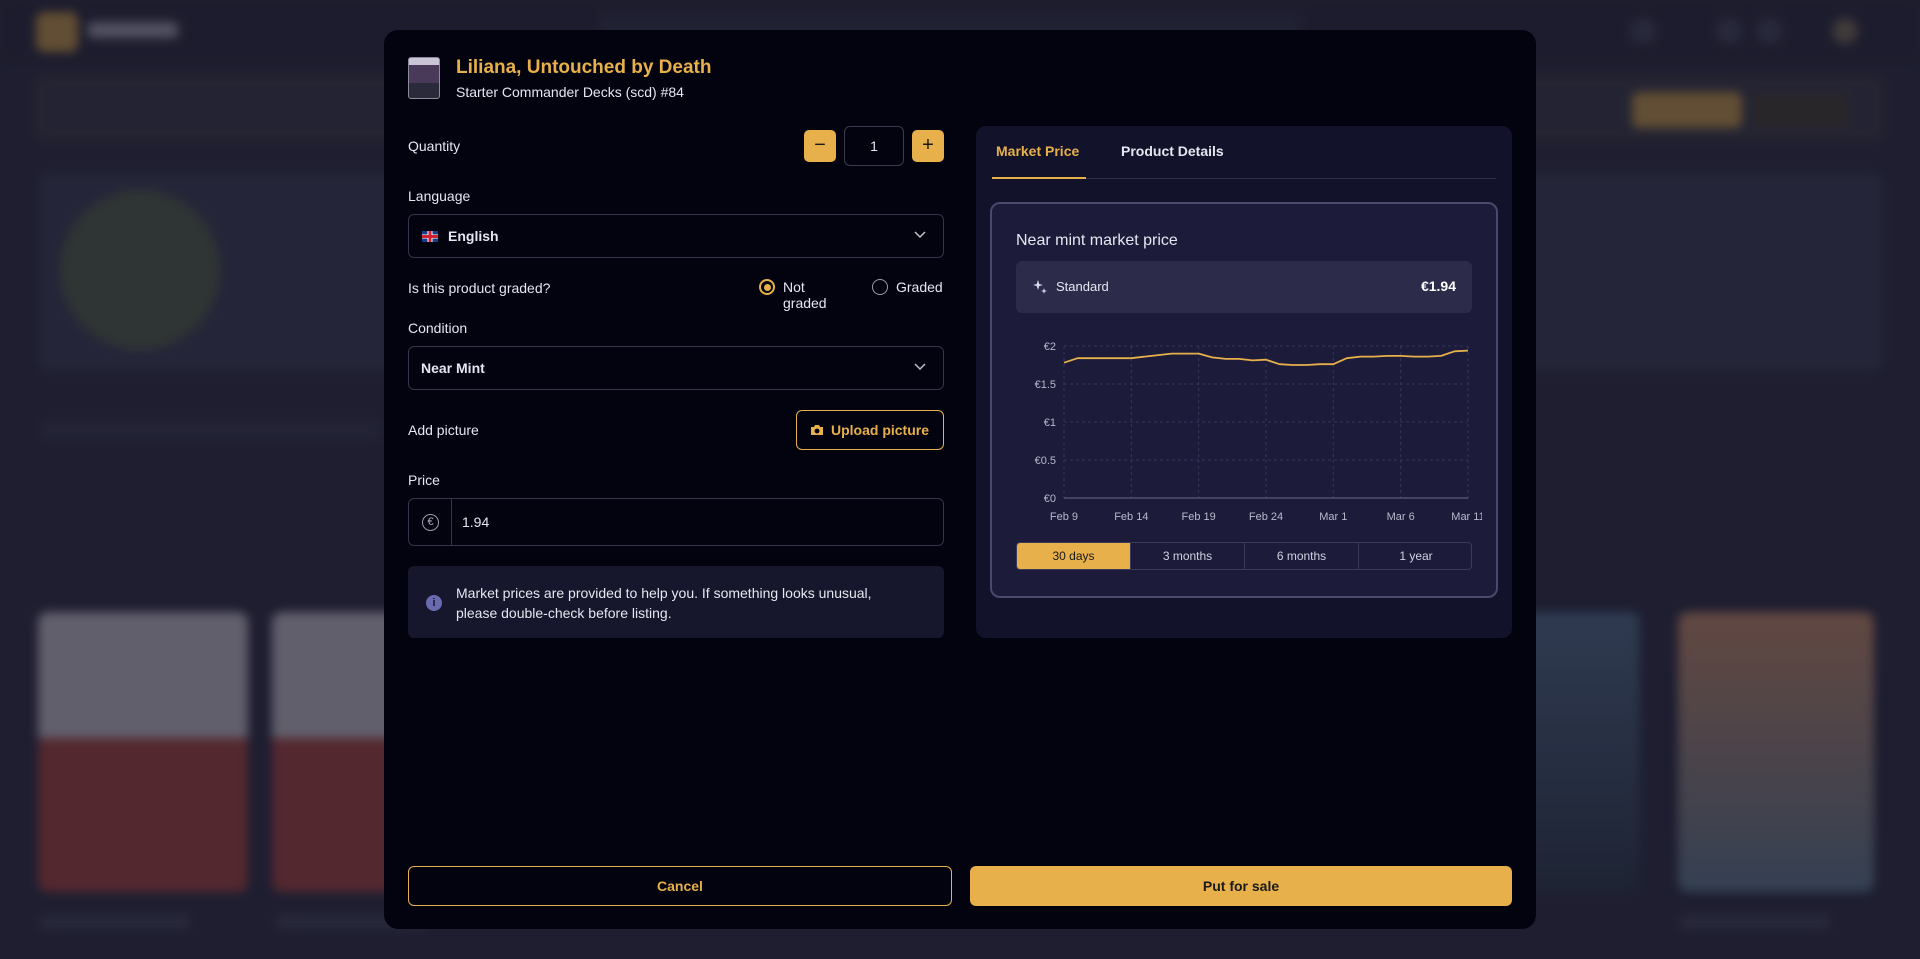 This screenshot has height=959, width=1920. I want to click on x-tick-label: Mar 6, so click(1401, 517).